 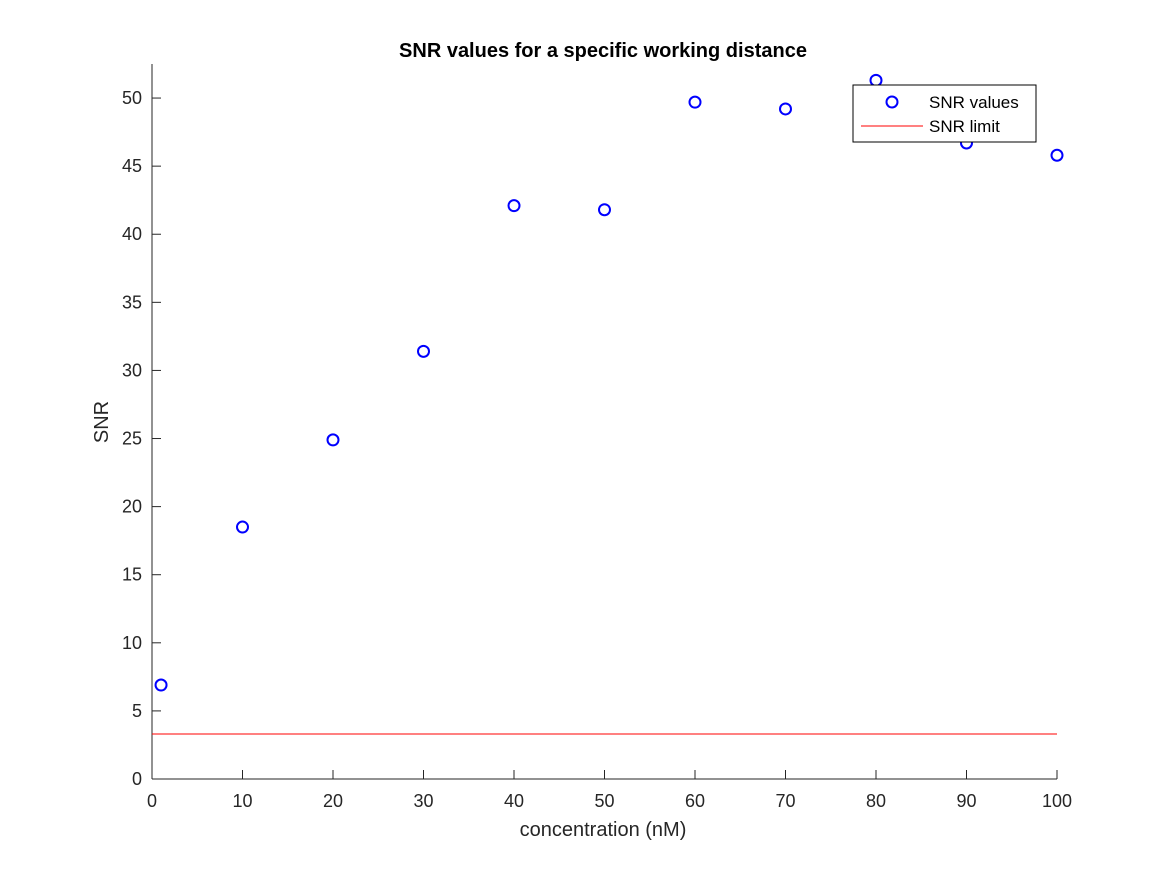 What do you see at coordinates (102, 422) in the screenshot?
I see `y-axis-label: SNR` at bounding box center [102, 422].